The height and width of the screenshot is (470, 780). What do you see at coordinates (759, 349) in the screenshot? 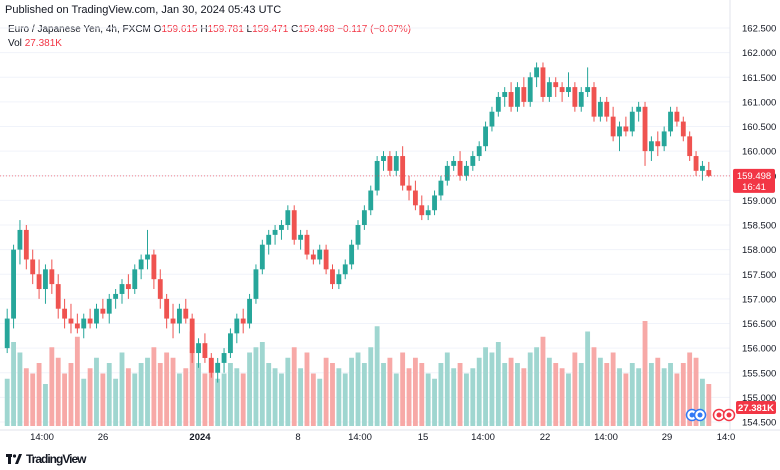
I see `price-tick-label: 156.000` at bounding box center [759, 349].